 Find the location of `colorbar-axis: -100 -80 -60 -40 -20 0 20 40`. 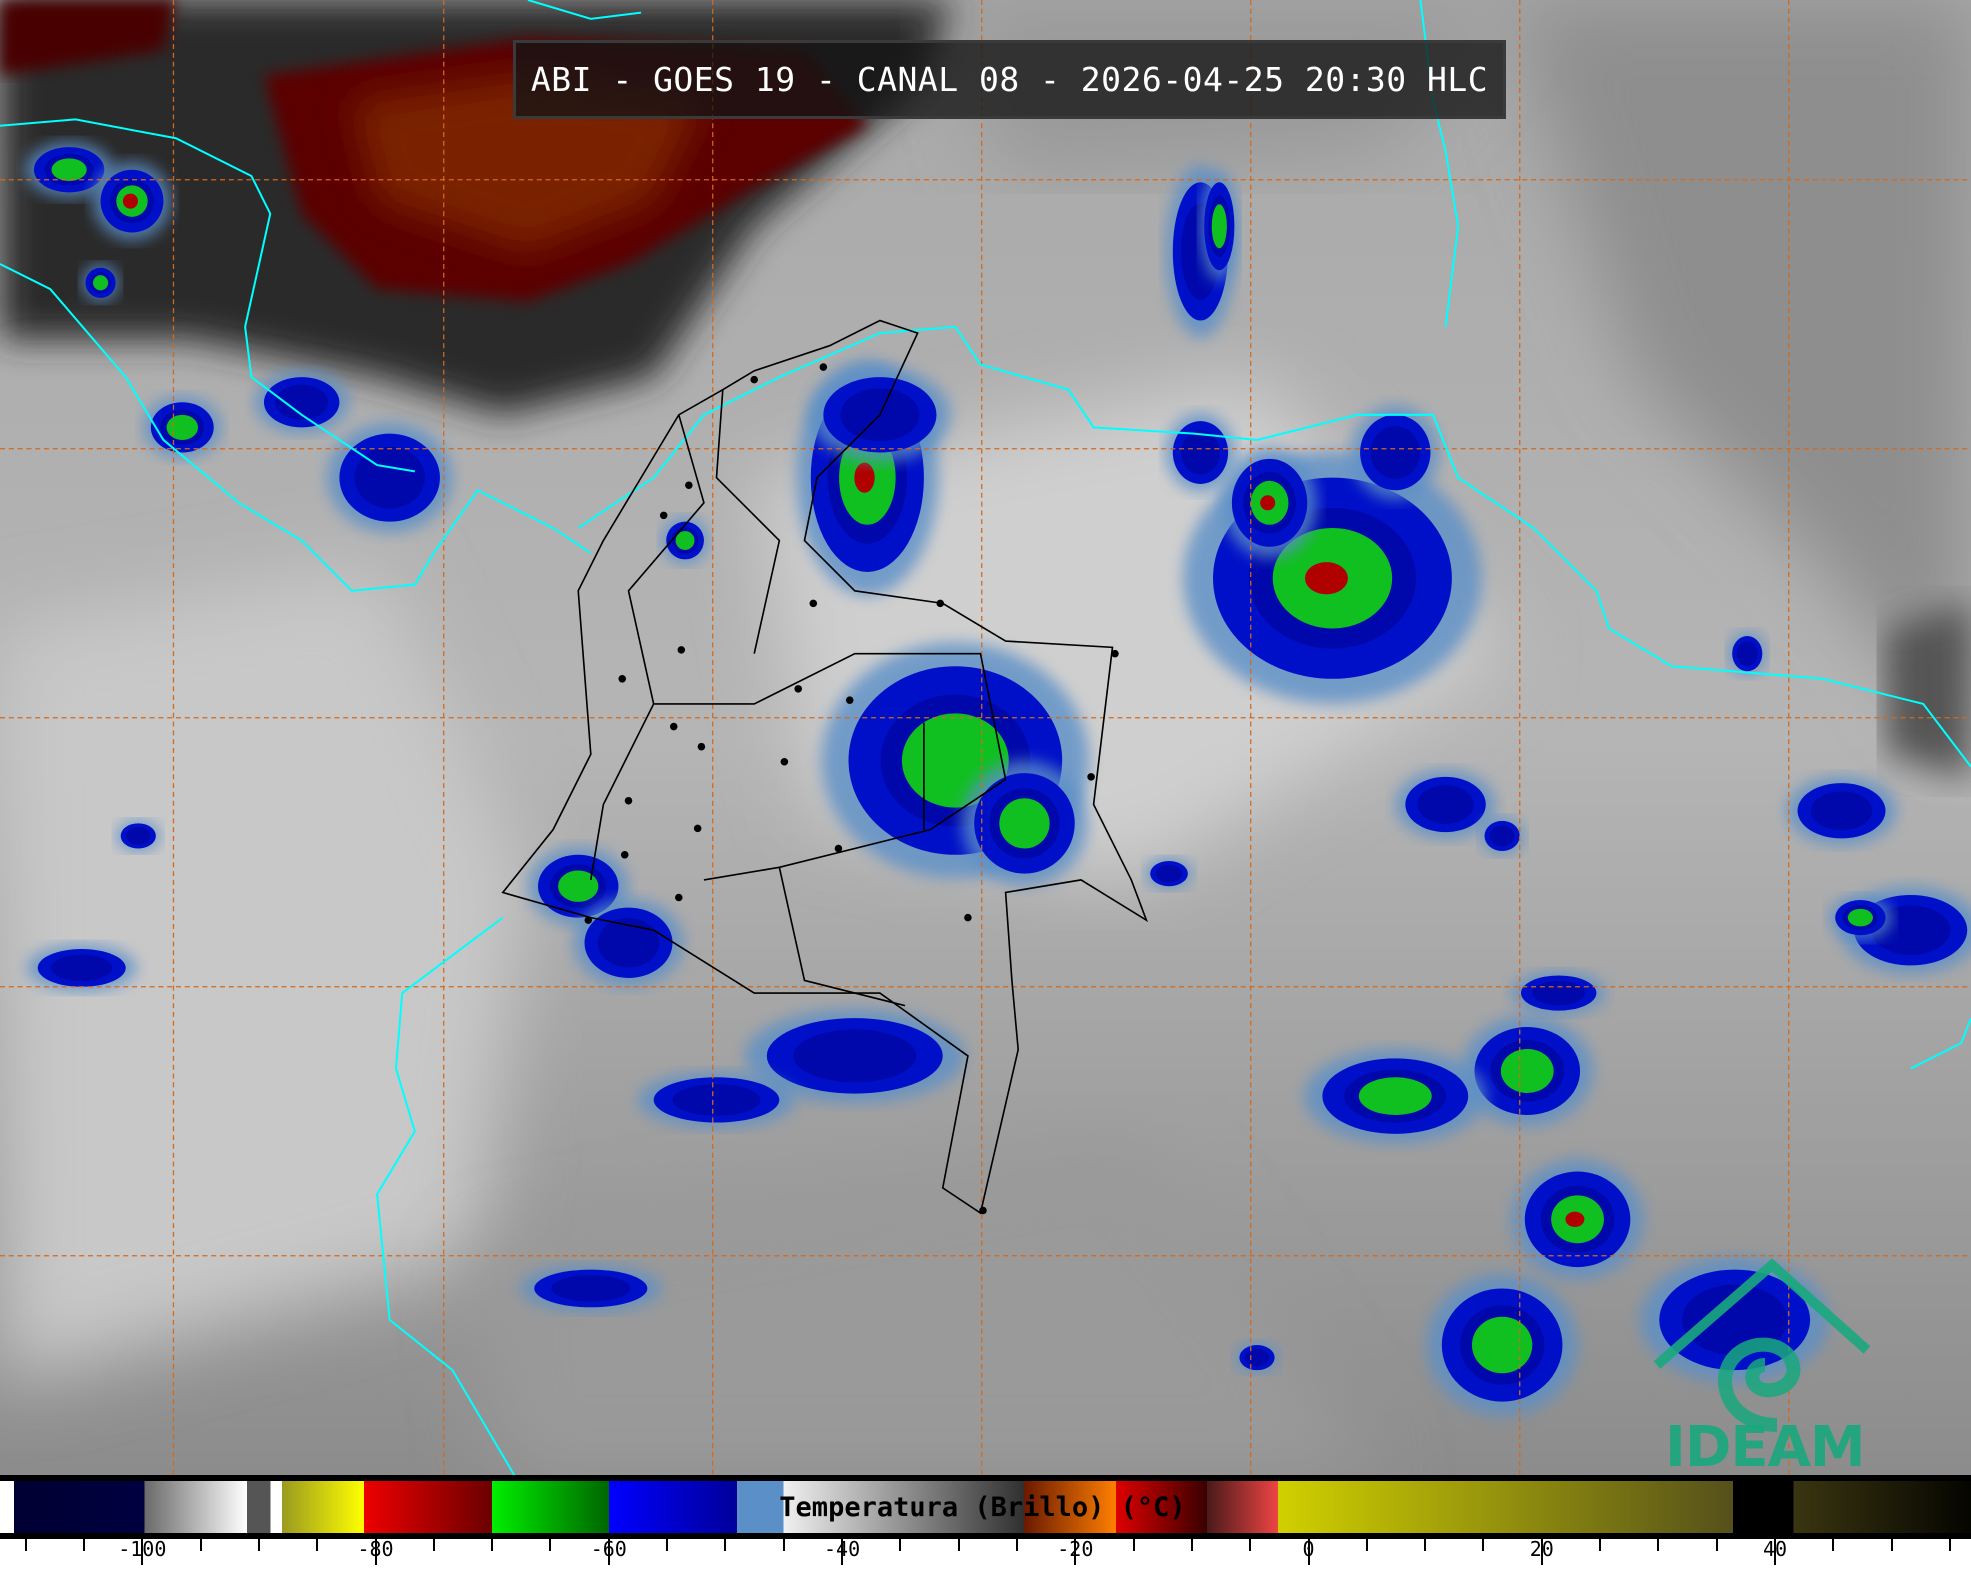

colorbar-axis: -100 -80 -60 -40 -20 0 20 40 is located at coordinates (985, 1557).